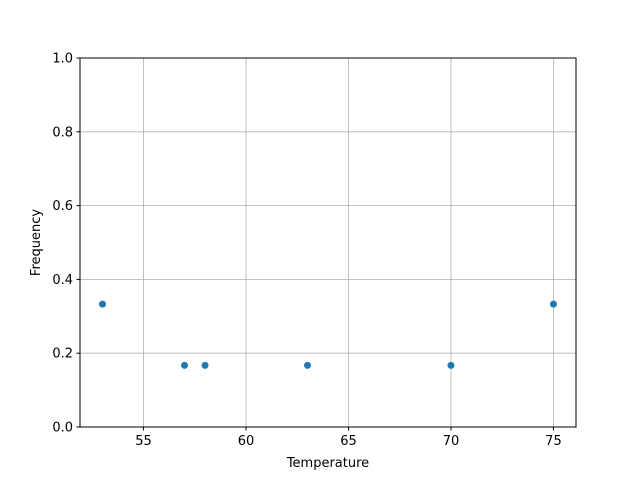  Describe the element at coordinates (143, 441) in the screenshot. I see `x-tick-label: 55` at that location.